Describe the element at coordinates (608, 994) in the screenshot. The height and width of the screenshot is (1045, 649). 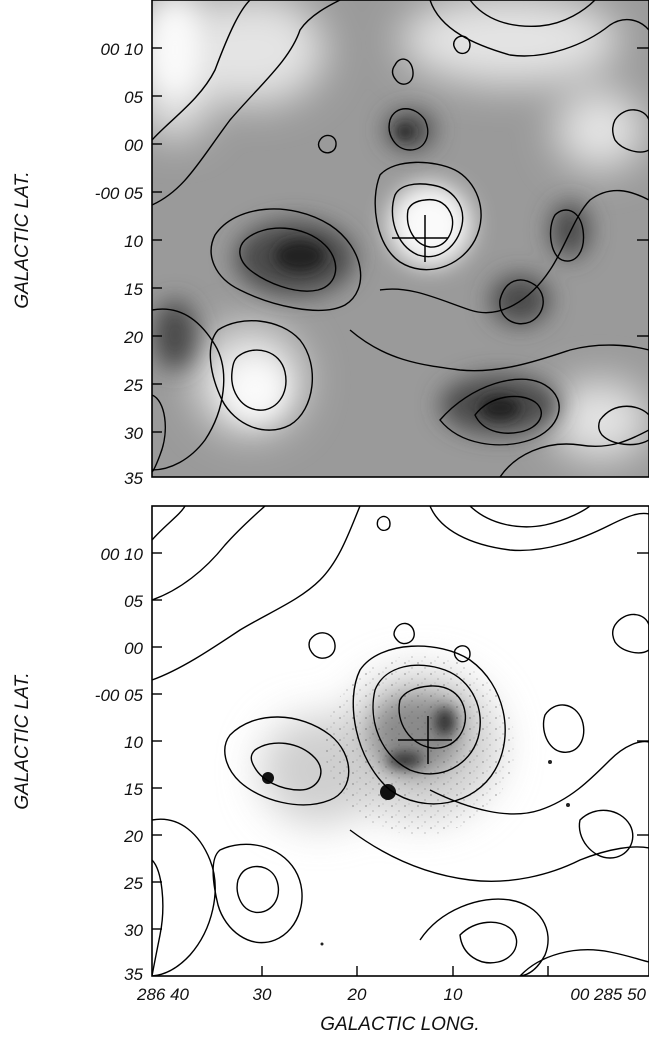
I see `lower-xtick-4: 00 285 50` at that location.